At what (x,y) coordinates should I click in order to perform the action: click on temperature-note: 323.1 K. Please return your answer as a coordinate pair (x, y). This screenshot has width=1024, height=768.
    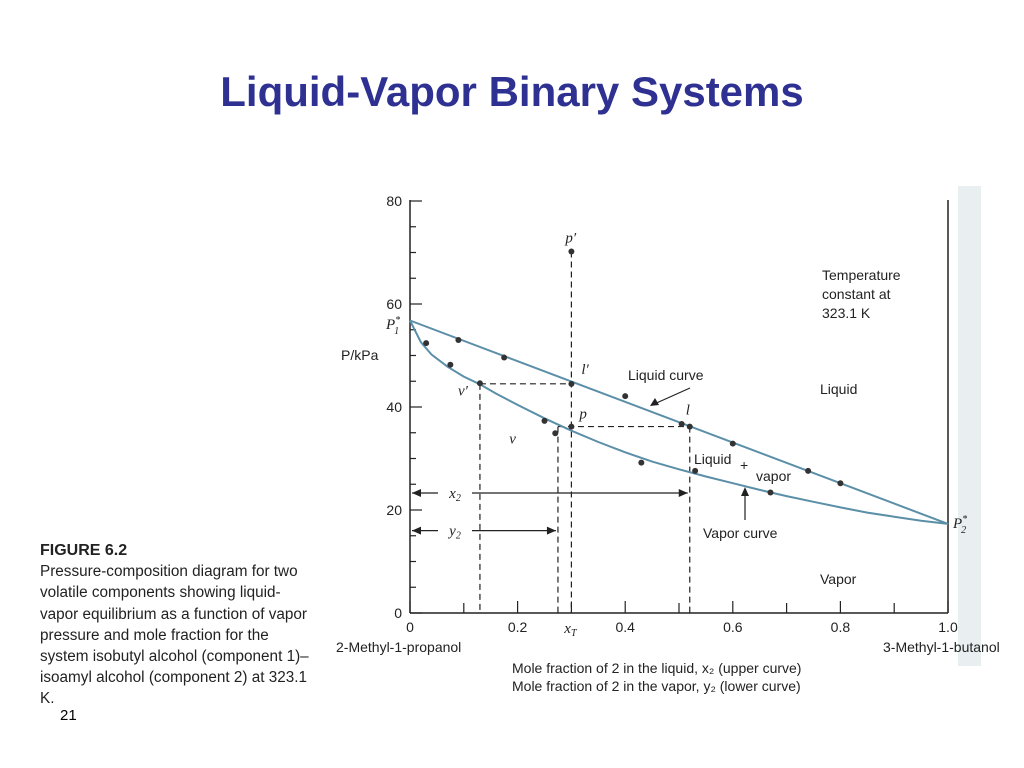
    Looking at the image, I should click on (846, 313).